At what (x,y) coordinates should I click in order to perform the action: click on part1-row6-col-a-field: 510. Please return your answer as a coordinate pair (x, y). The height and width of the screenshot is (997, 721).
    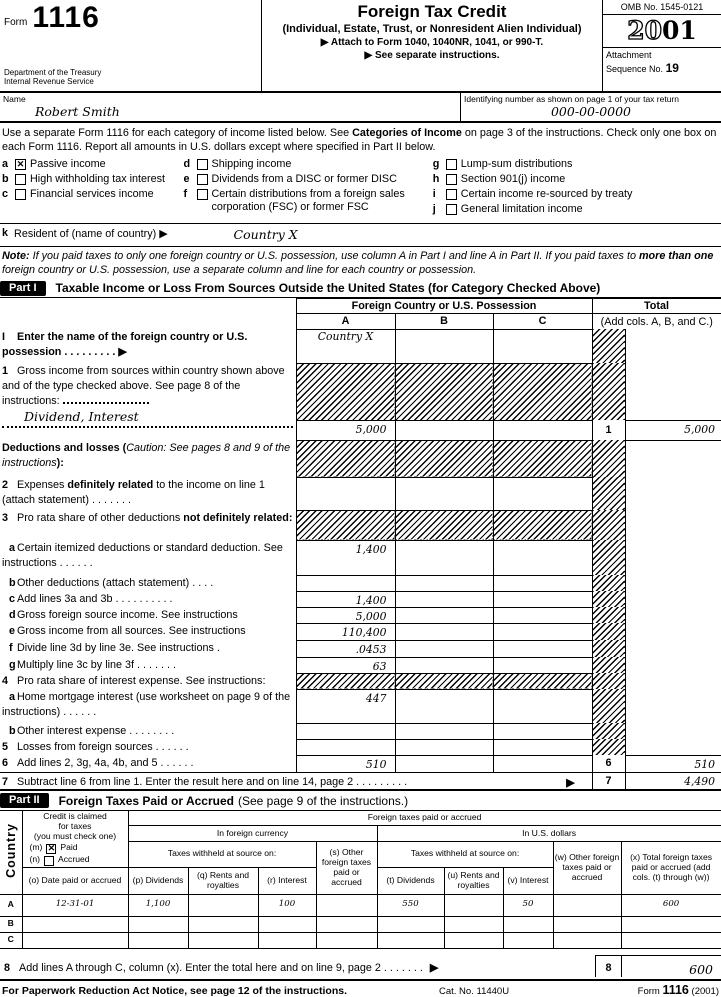
    Looking at the image, I should click on (345, 763).